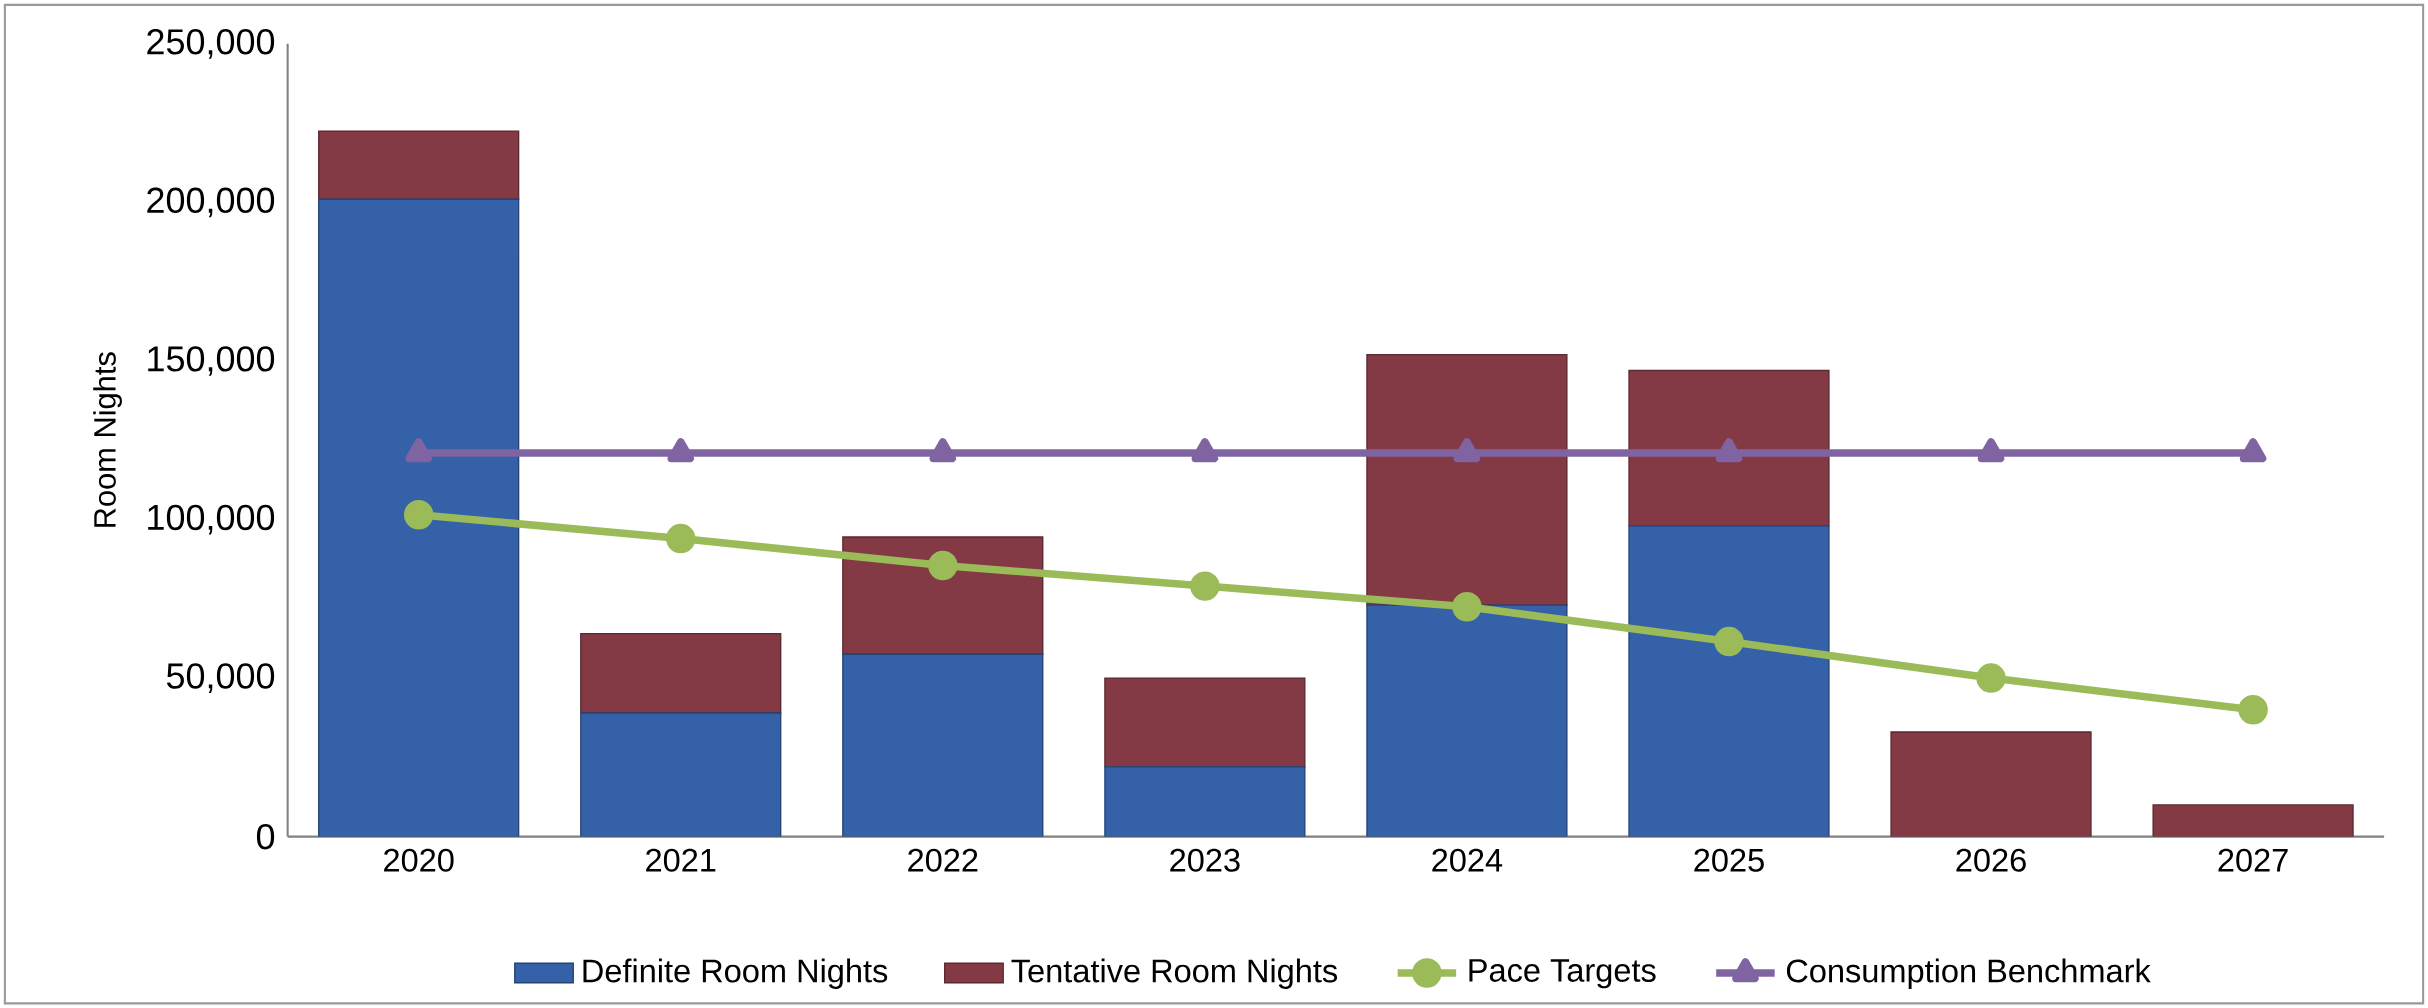  Describe the element at coordinates (107, 439) in the screenshot. I see `y-axis-title: Room Nights` at that location.